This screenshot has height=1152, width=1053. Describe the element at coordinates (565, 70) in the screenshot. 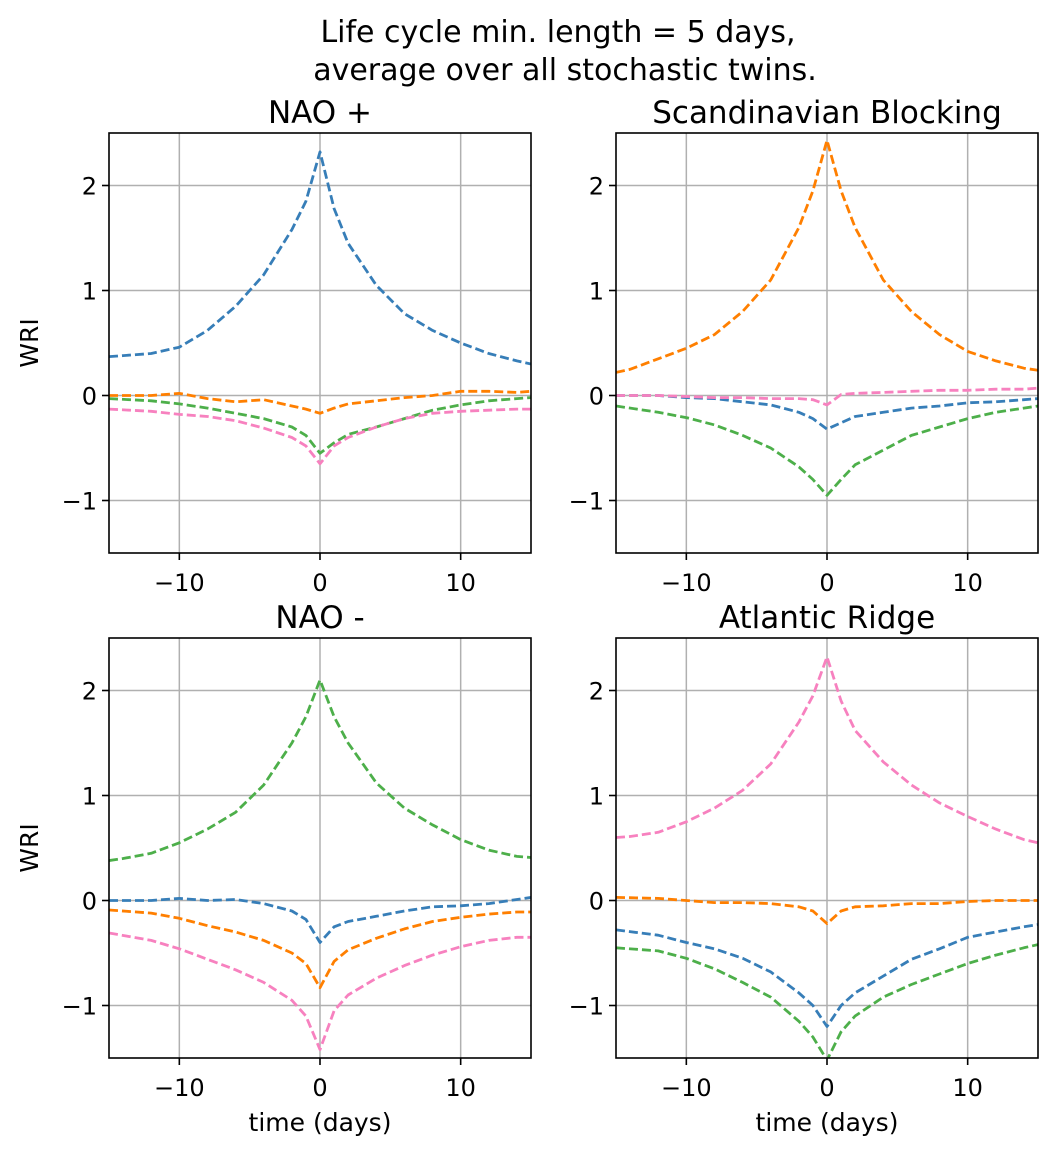

I see `figure-title-line-2: average over all stochastic twins.` at that location.